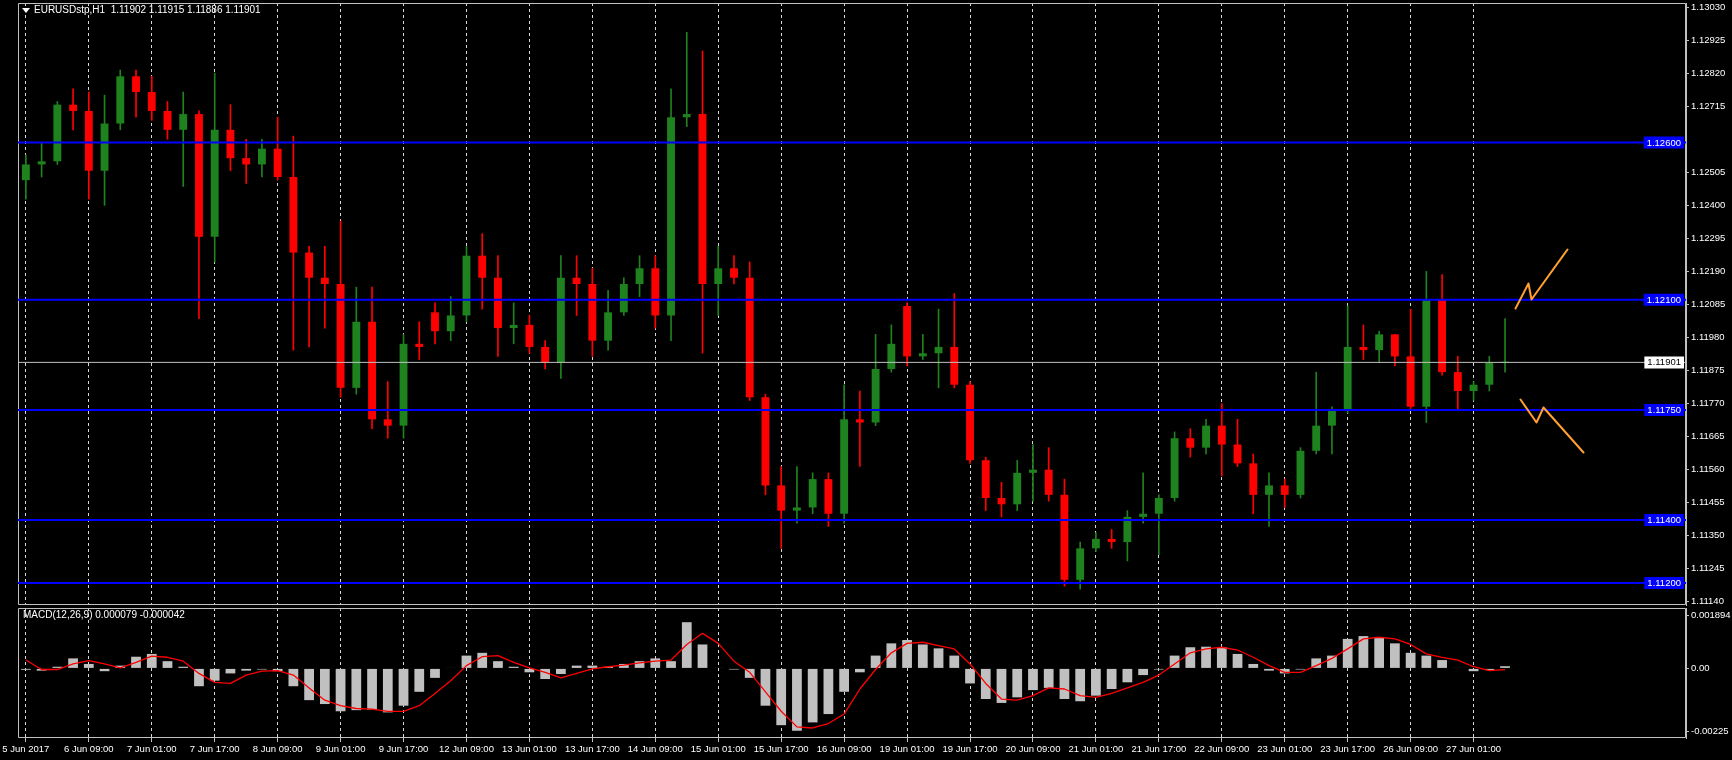 This screenshot has height=760, width=1732. I want to click on x-tick-label: 23 Jun 17:00, so click(1348, 749).